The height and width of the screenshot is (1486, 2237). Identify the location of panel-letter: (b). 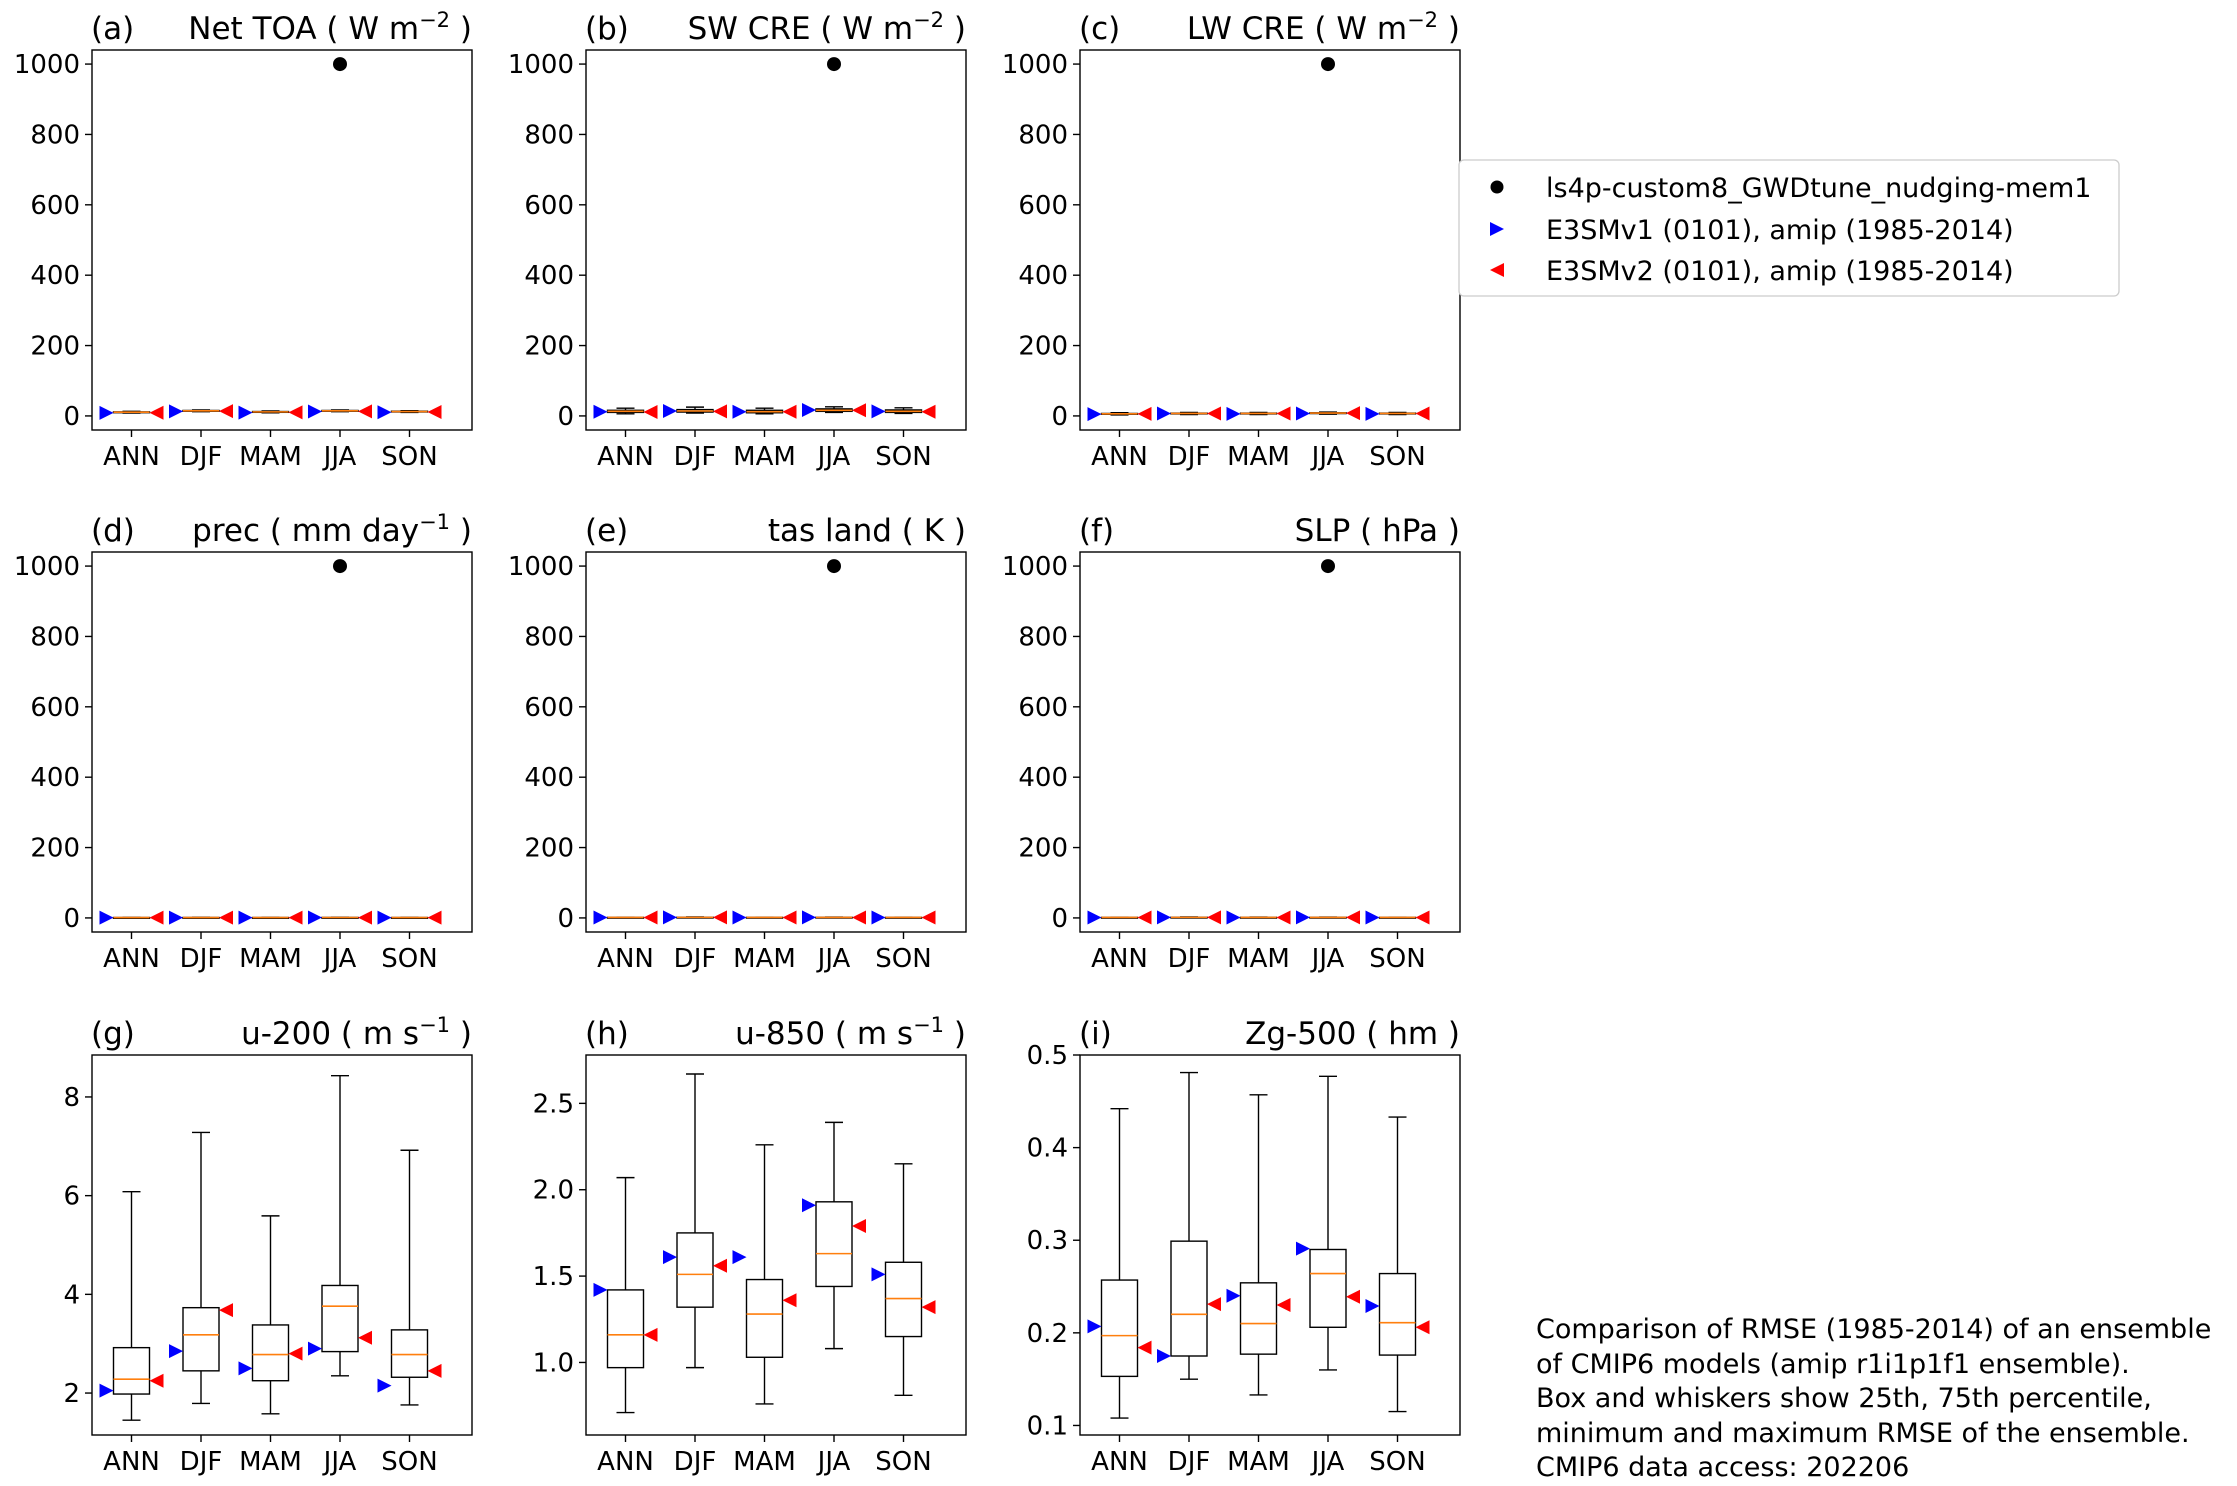
(607, 29).